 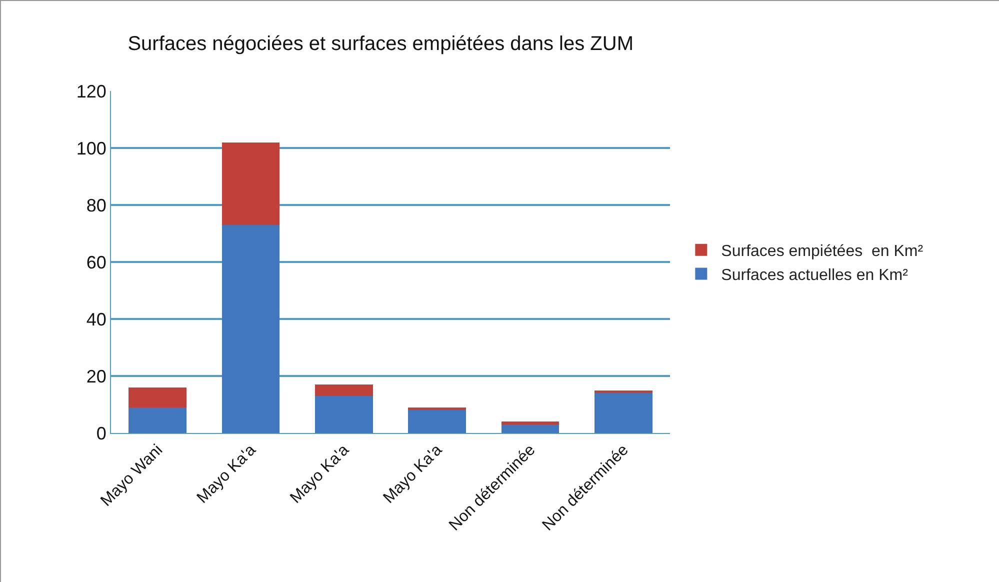 What do you see at coordinates (96, 262) in the screenshot?
I see `y-tick-label: 60` at bounding box center [96, 262].